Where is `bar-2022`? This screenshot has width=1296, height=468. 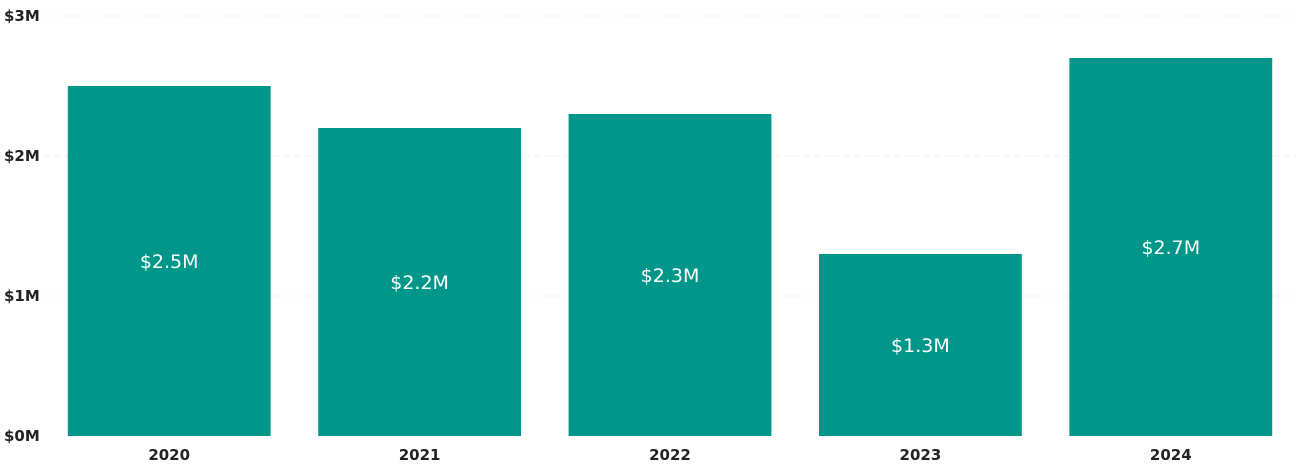 bar-2022 is located at coordinates (670, 275).